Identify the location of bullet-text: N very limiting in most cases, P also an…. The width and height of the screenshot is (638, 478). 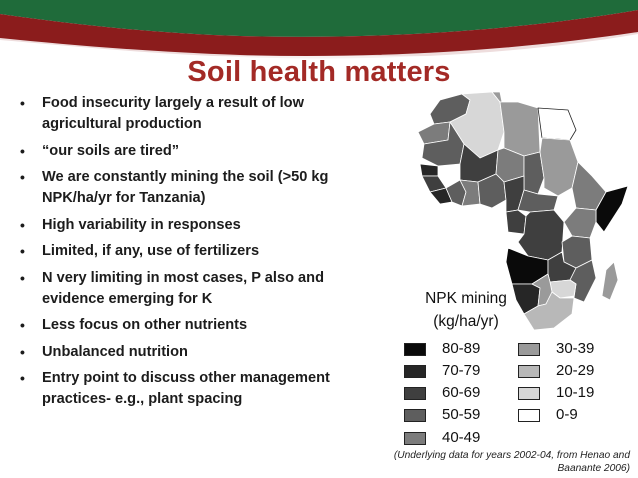
(183, 288).